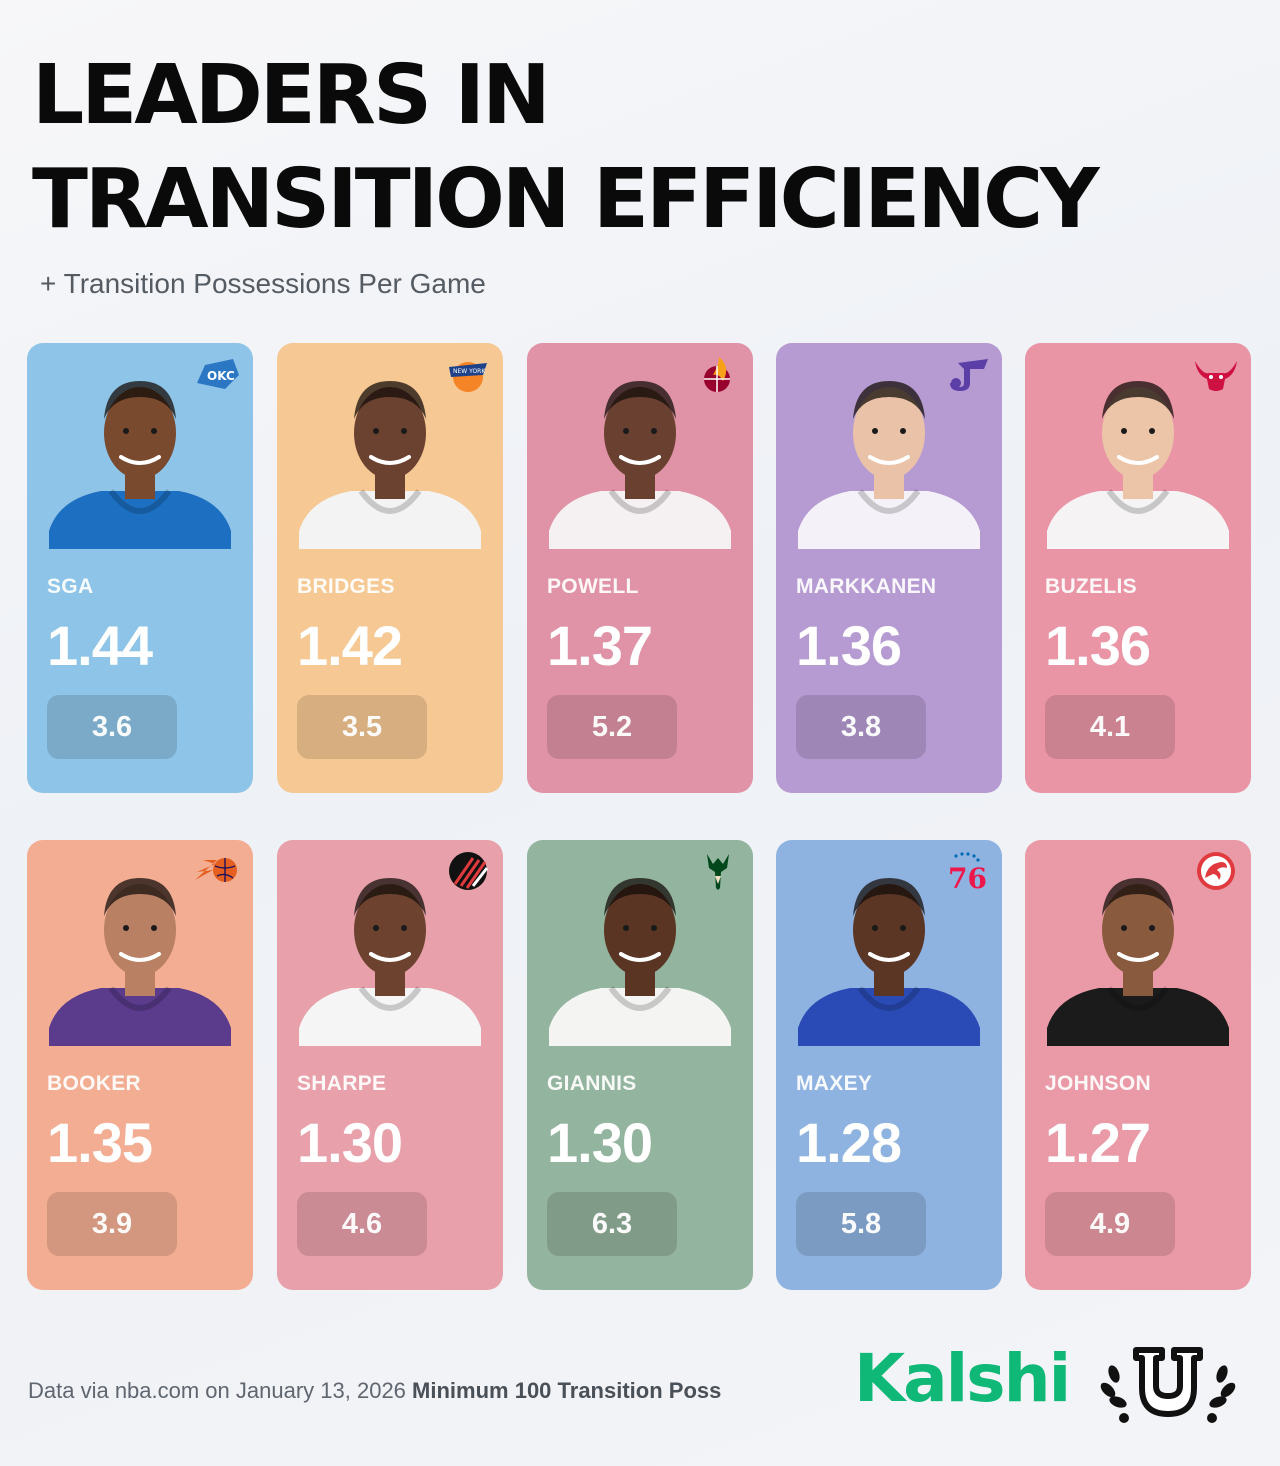  Describe the element at coordinates (1091, 586) in the screenshot. I see `player-name: BUZELIS` at that location.